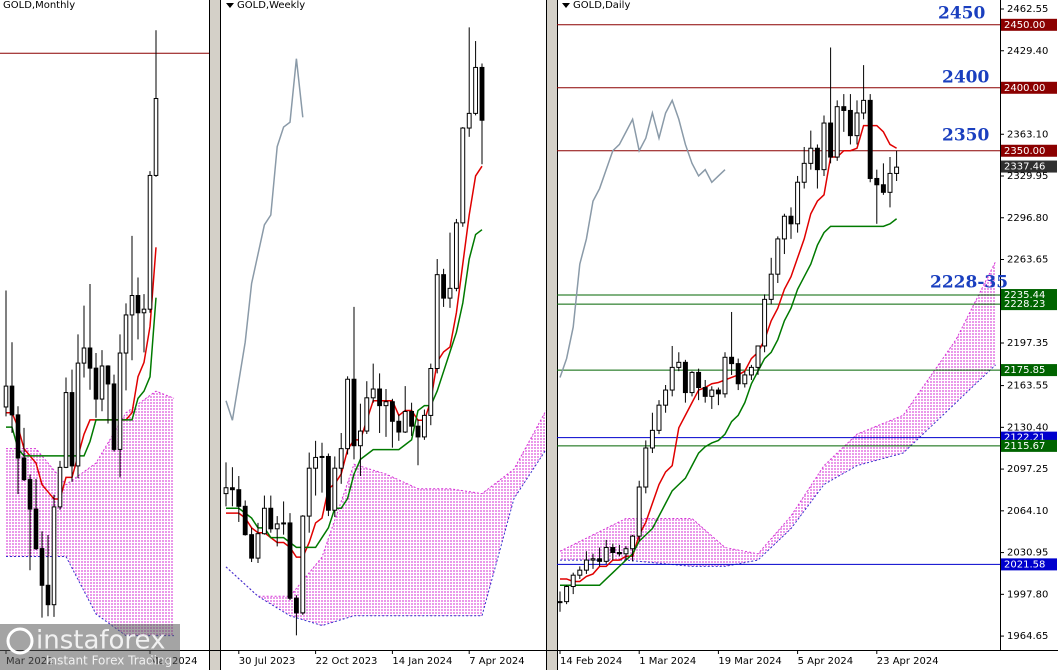  What do you see at coordinates (1027, 343) in the screenshot?
I see `y-tick-label: 2197.35` at bounding box center [1027, 343].